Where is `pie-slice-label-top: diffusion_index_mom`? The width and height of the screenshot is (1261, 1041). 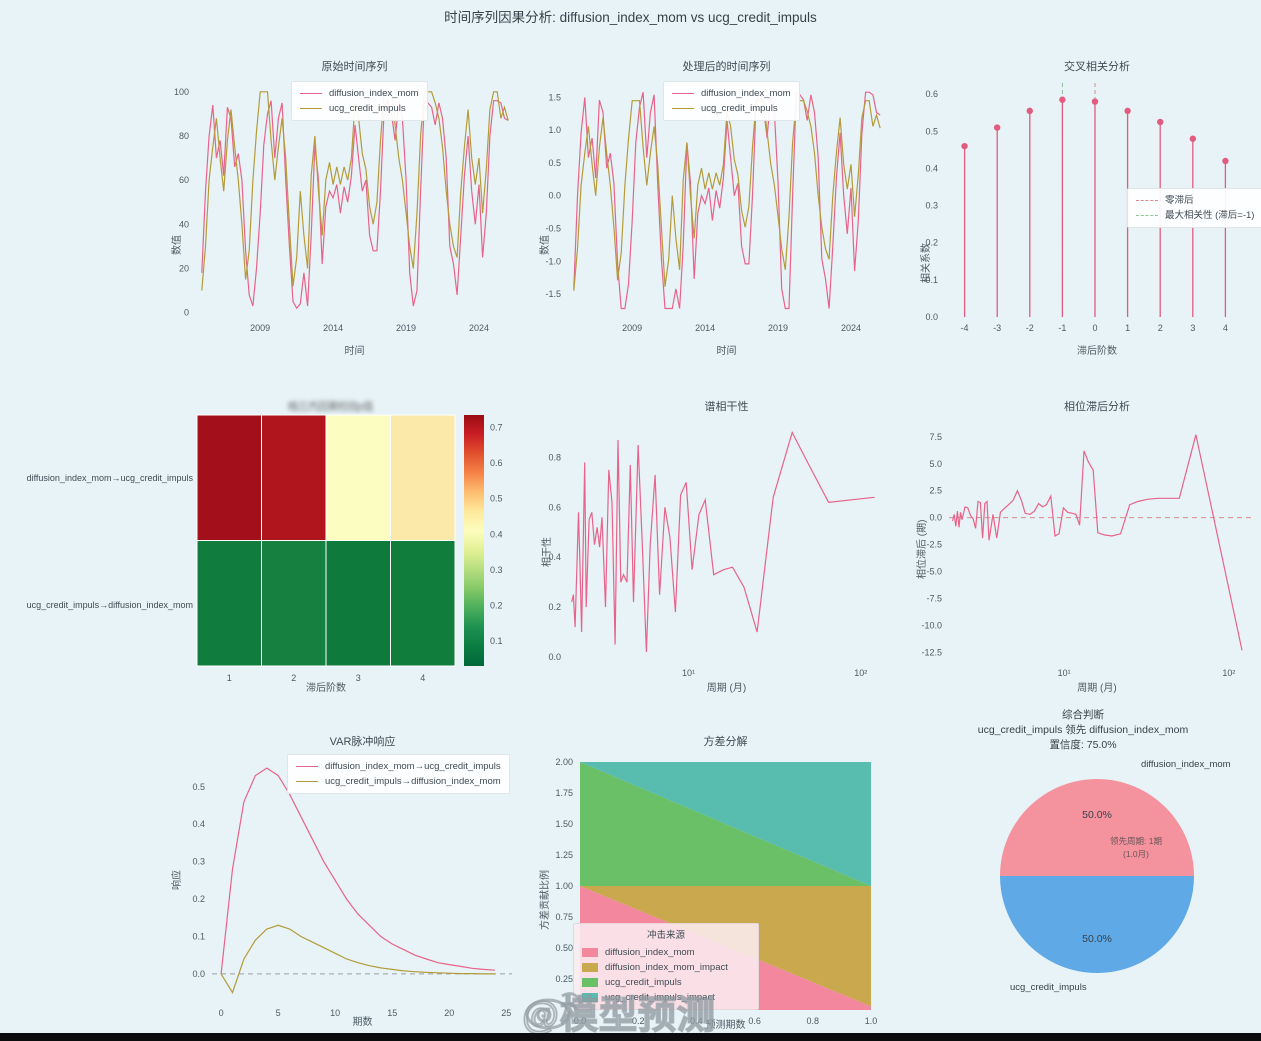 pie-slice-label-top: diffusion_index_mom is located at coordinates (1186, 764).